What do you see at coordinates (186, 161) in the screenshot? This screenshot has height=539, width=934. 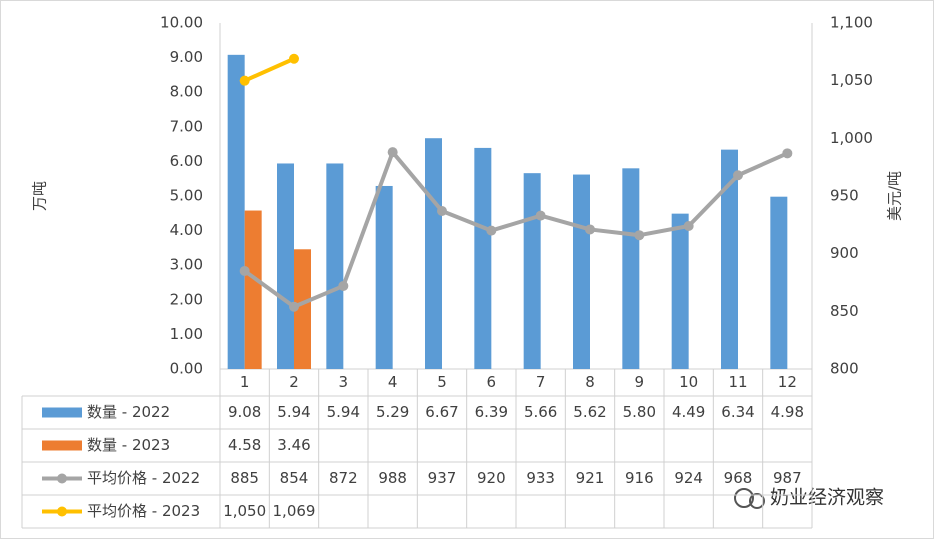 I see `y-tick-label: 6.00` at bounding box center [186, 161].